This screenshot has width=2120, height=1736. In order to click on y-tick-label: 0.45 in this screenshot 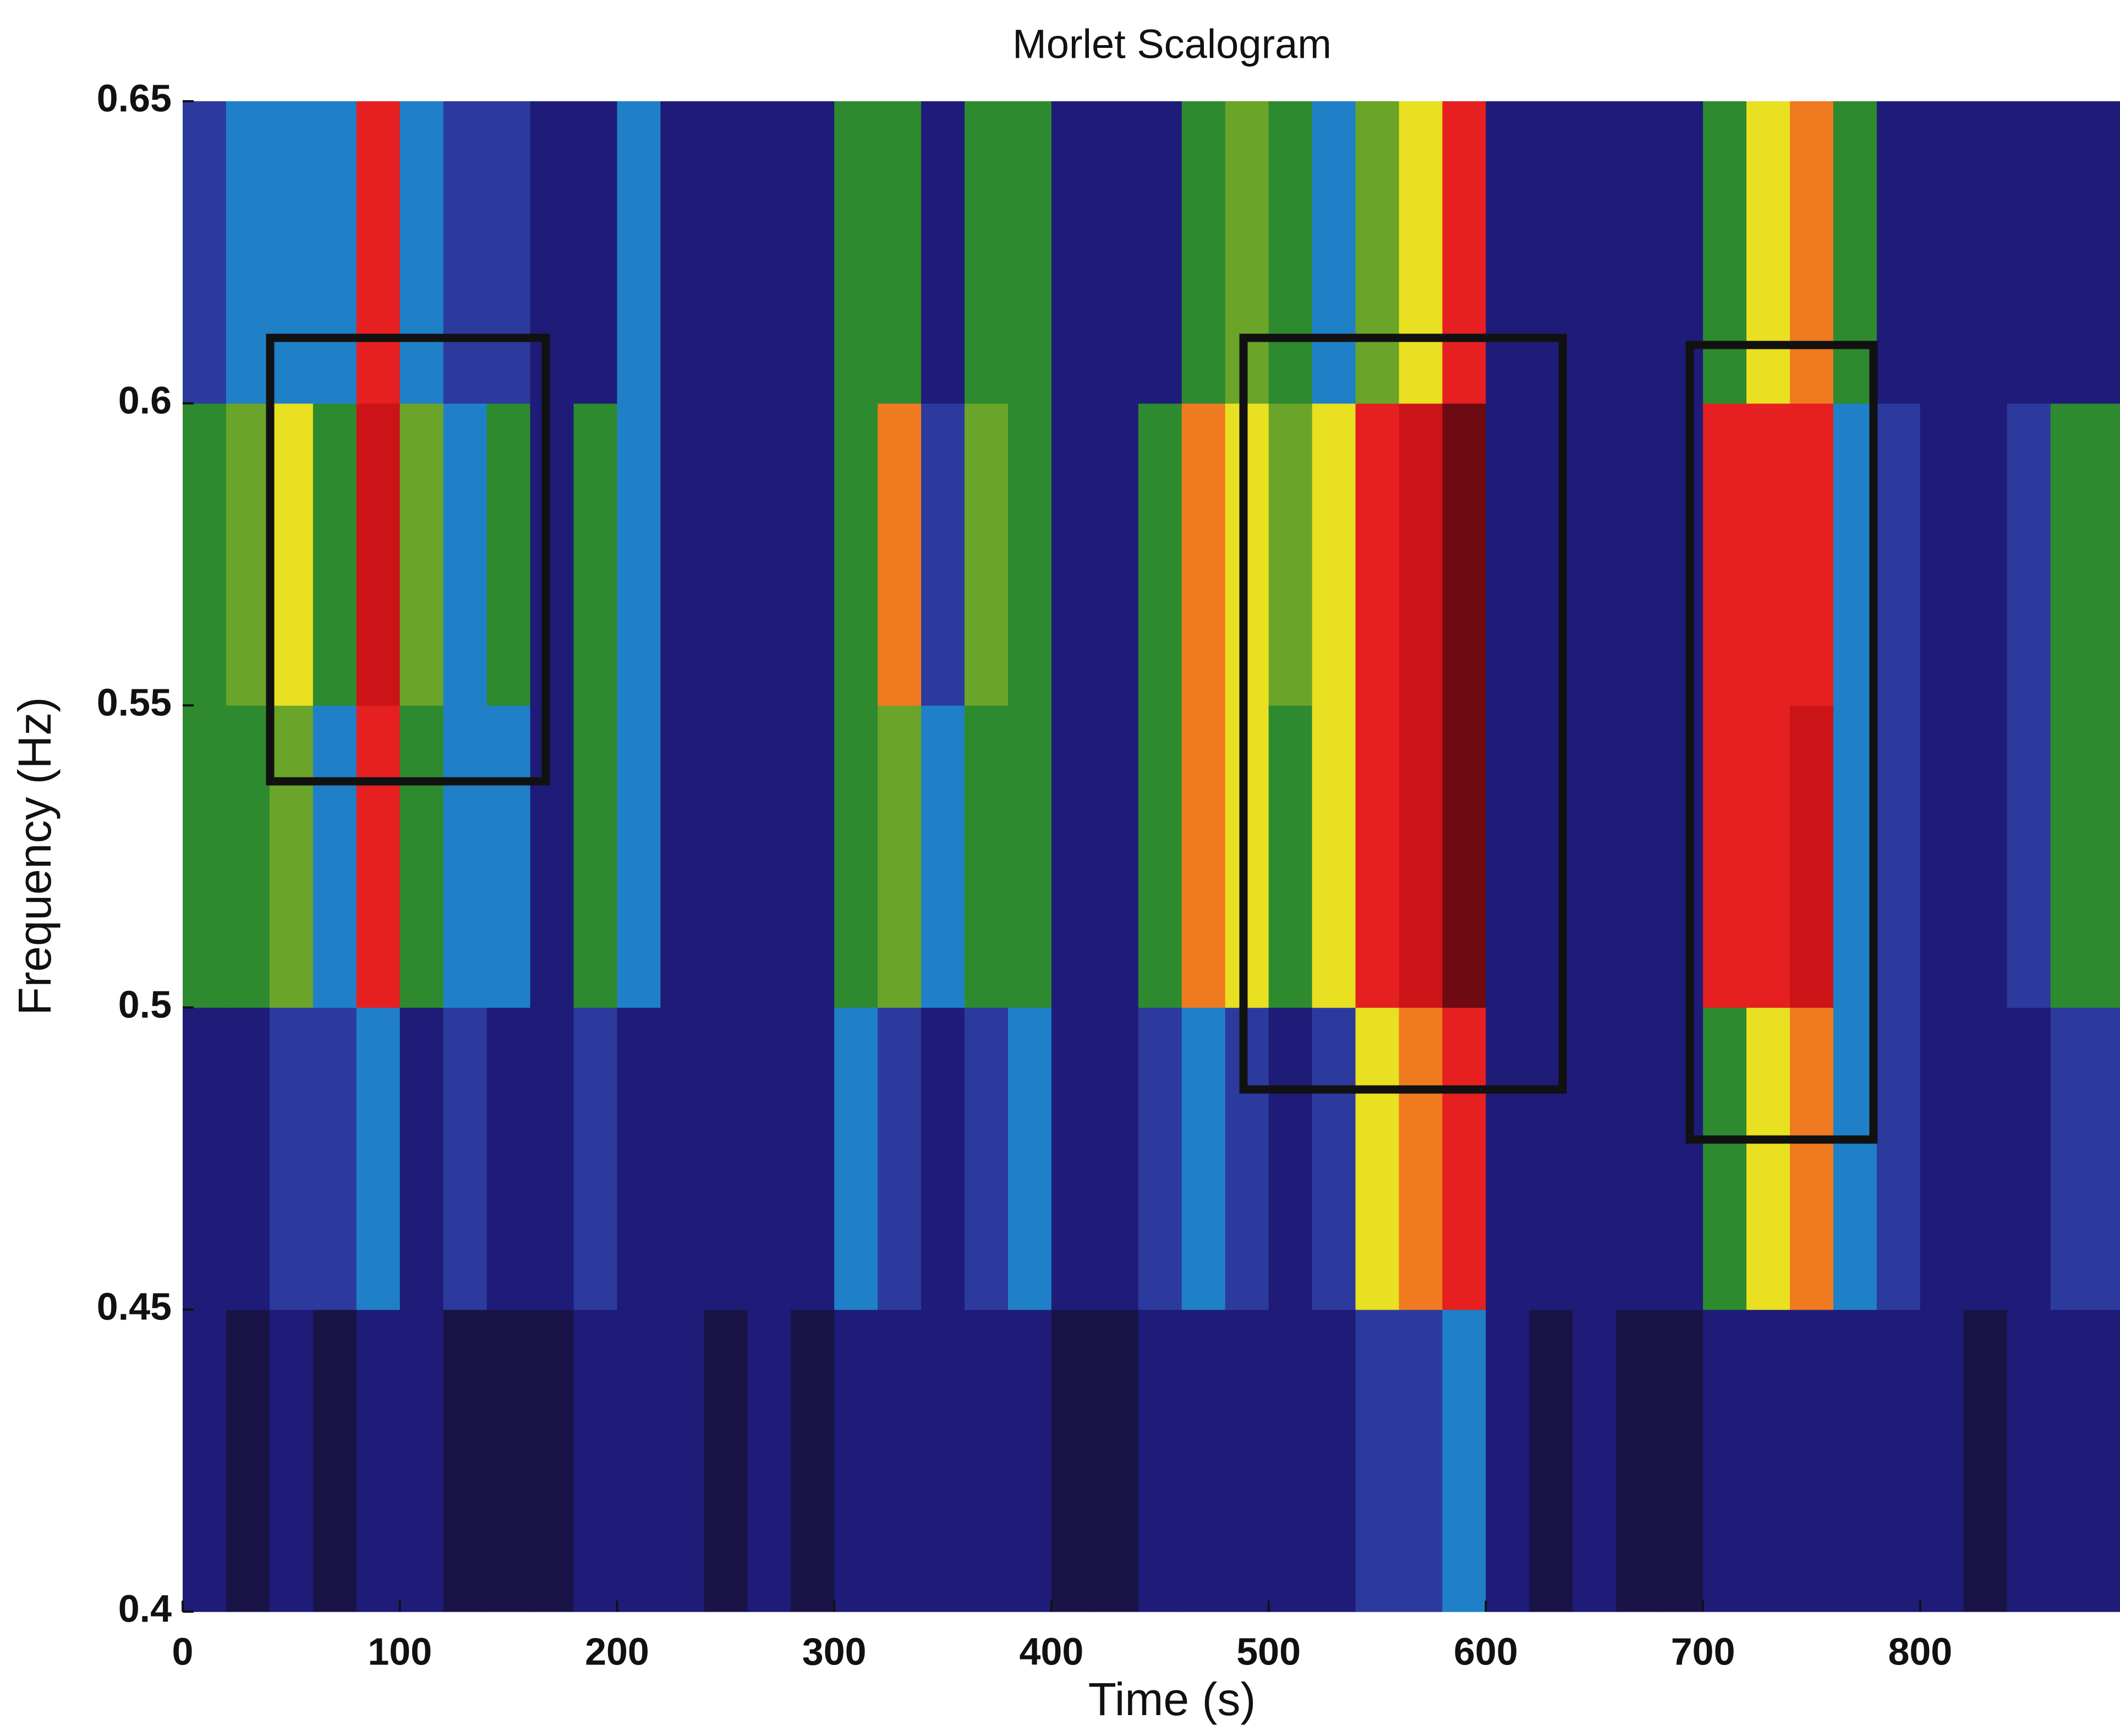, I will do `click(134, 1306)`.